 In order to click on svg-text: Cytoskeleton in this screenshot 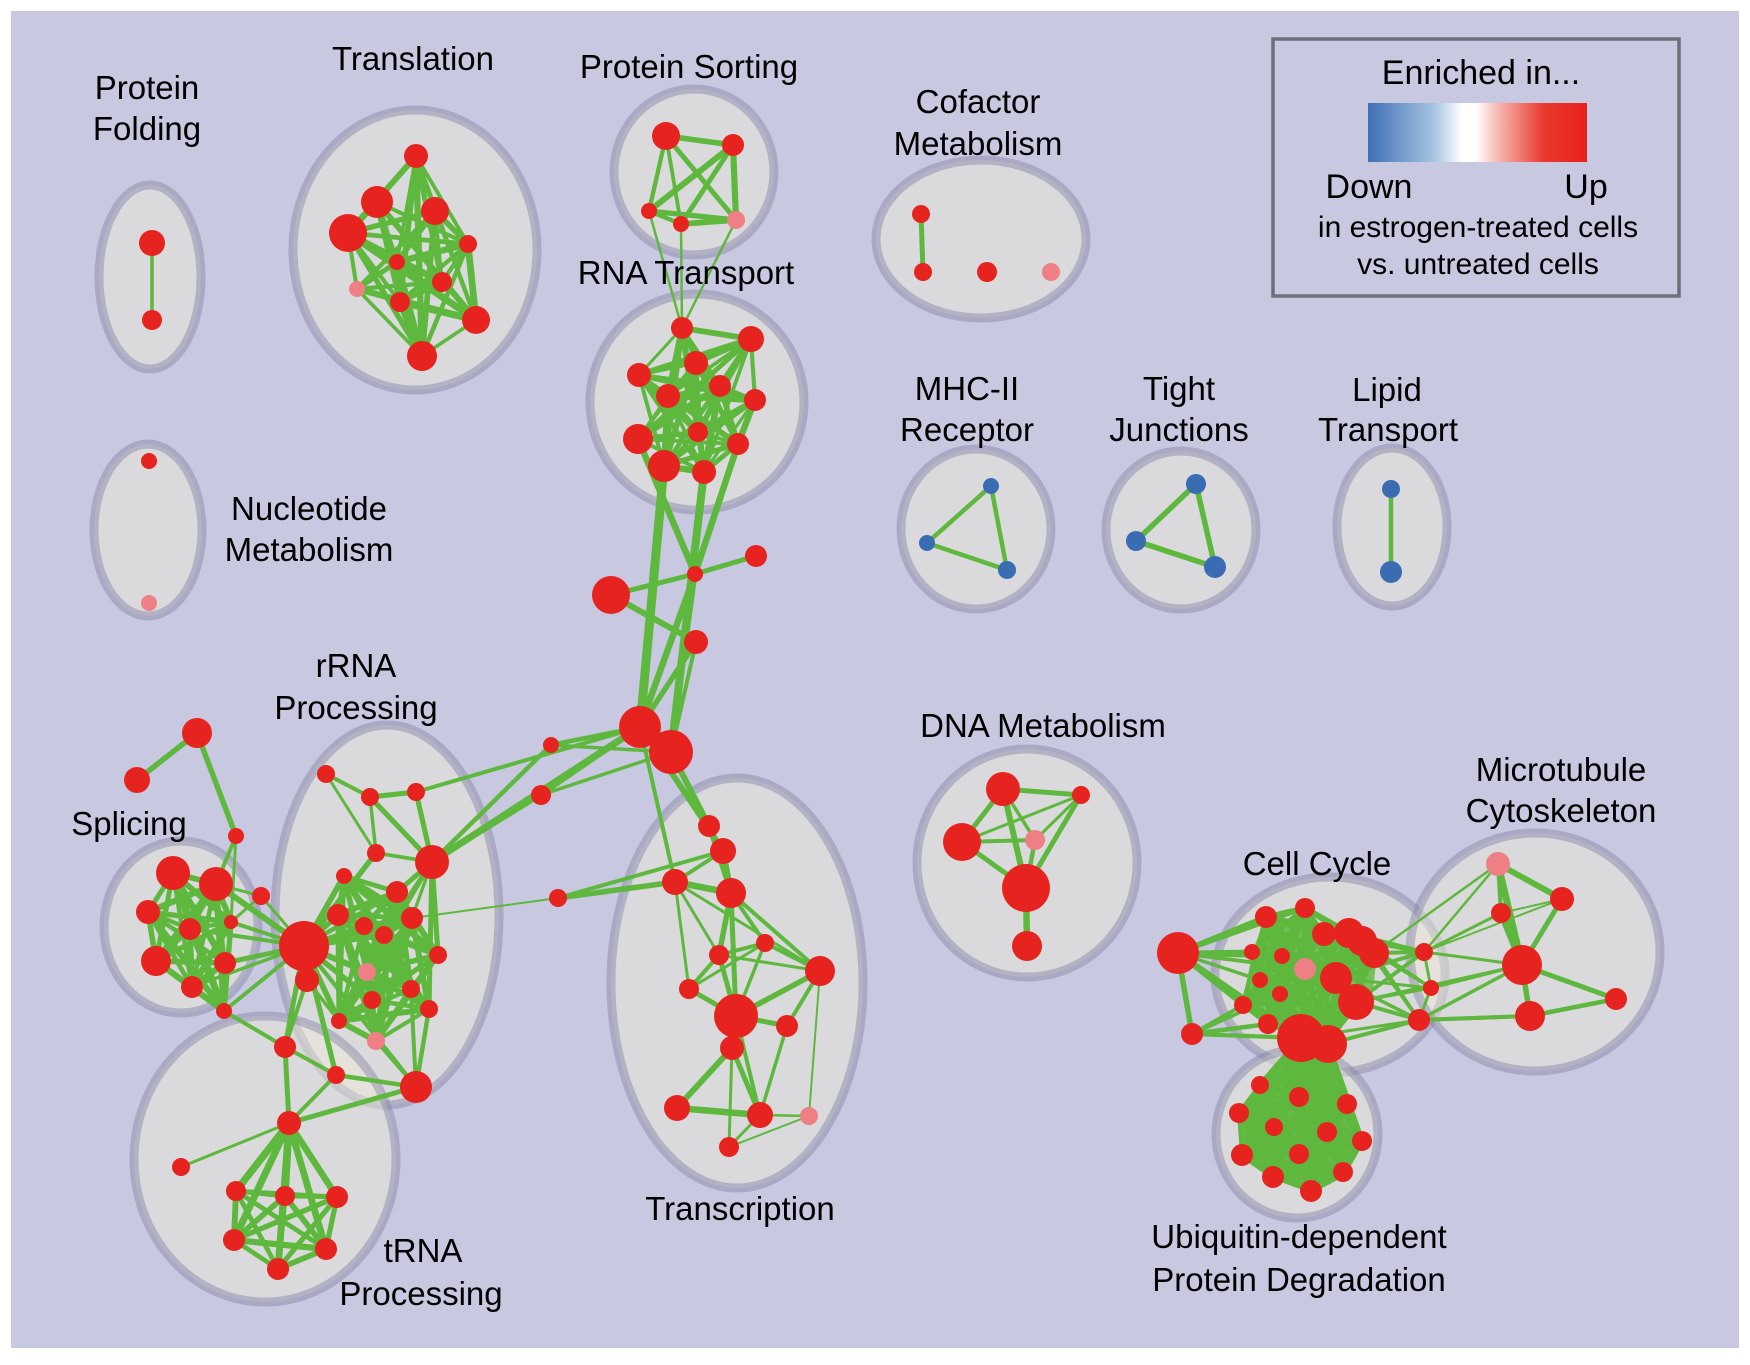, I will do `click(1561, 810)`.